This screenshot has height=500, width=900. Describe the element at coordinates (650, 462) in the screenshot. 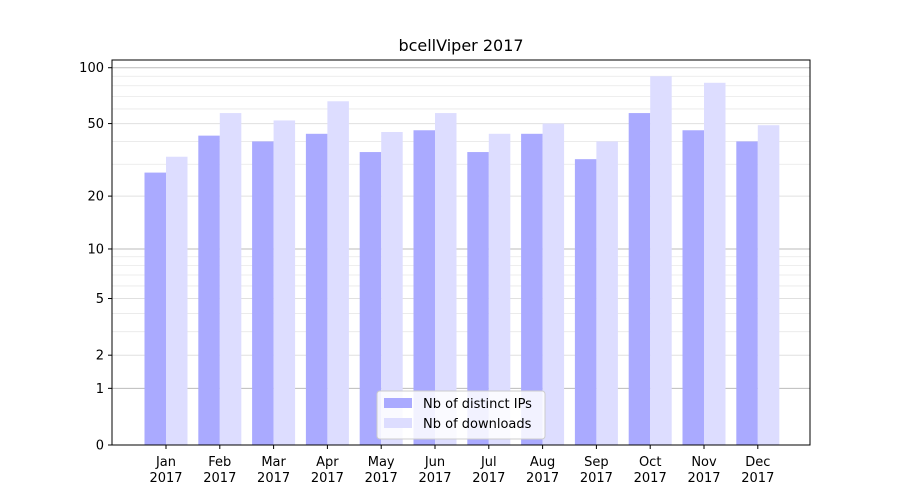

I see `x-tick-label-month: Oct` at that location.